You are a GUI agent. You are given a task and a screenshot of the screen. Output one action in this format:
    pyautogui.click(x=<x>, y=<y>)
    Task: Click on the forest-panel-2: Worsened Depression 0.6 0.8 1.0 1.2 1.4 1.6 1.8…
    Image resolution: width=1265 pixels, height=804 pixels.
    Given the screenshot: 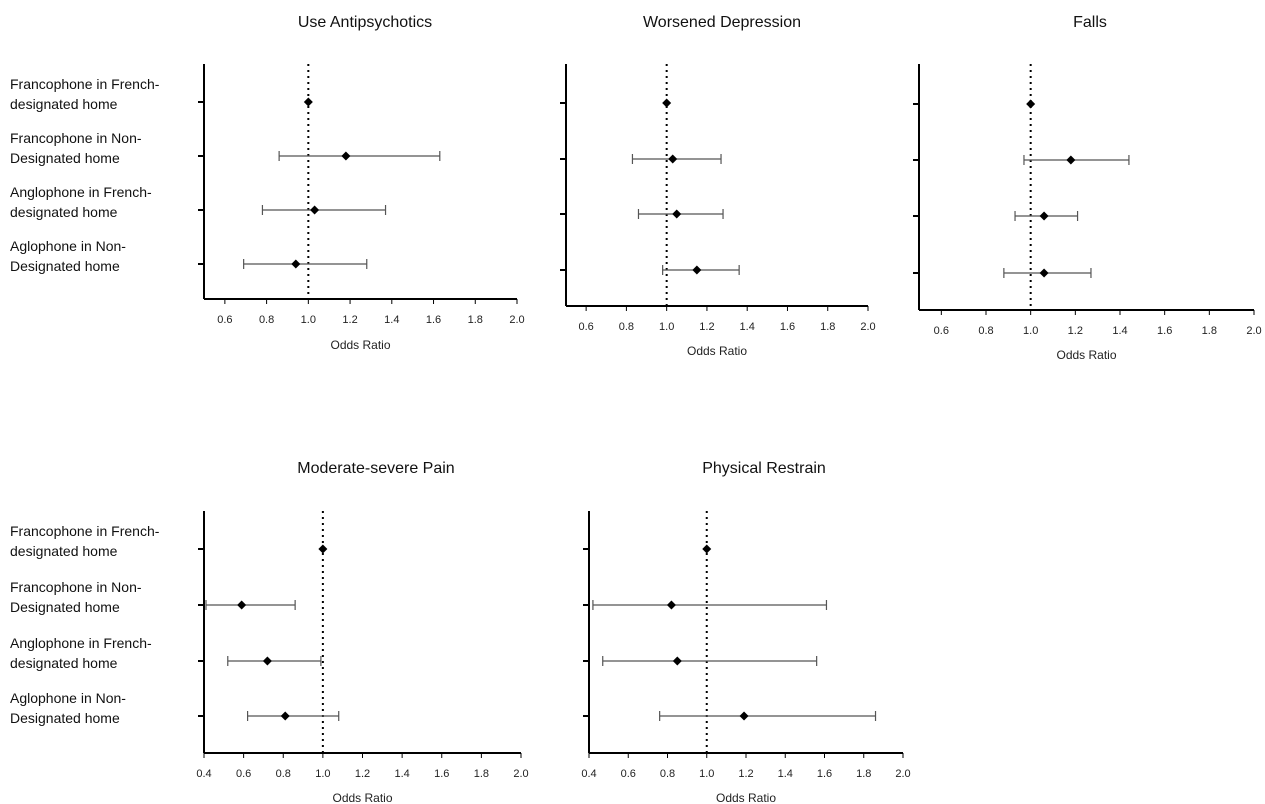 What is the action you would take?
    pyautogui.click(x=718, y=186)
    